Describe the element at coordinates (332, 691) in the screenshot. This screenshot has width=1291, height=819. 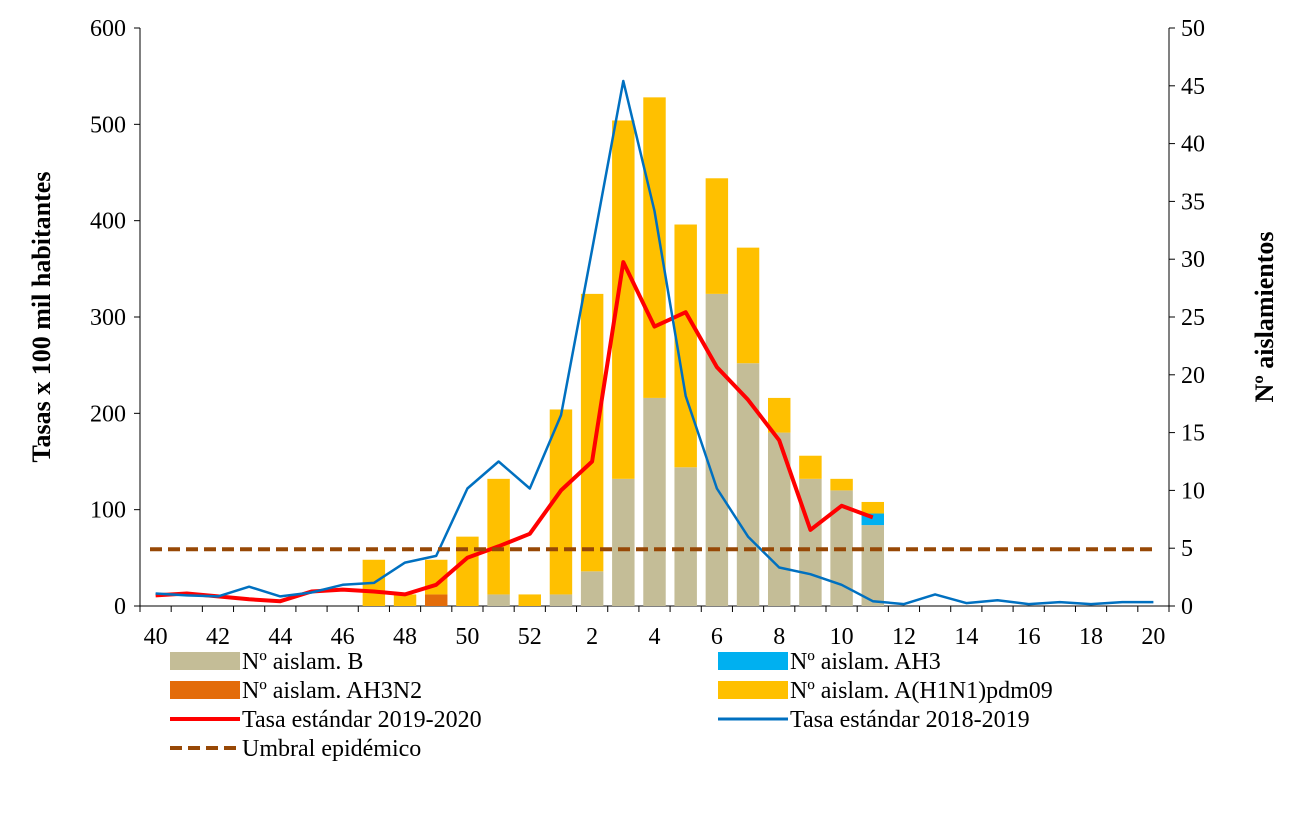
I see `legend-label: Nº aislam. AH3N2` at that location.